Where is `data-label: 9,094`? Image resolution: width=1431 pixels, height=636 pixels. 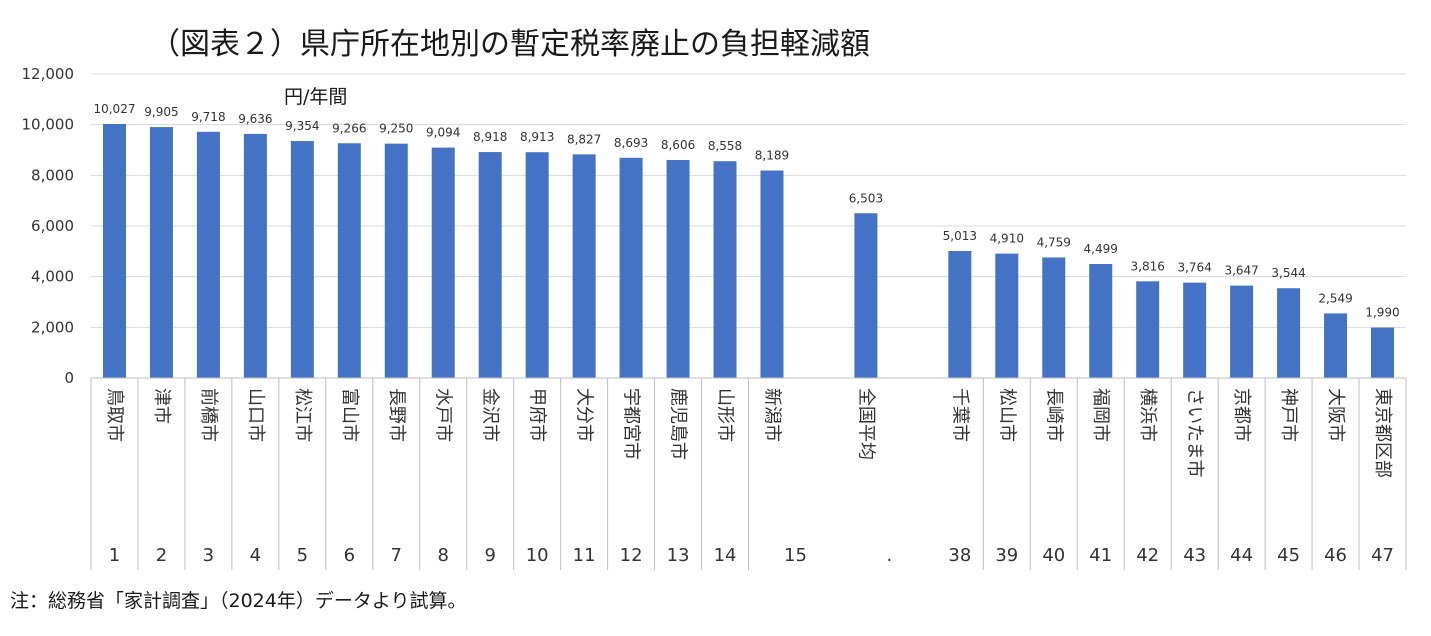
data-label: 9,094 is located at coordinates (443, 133).